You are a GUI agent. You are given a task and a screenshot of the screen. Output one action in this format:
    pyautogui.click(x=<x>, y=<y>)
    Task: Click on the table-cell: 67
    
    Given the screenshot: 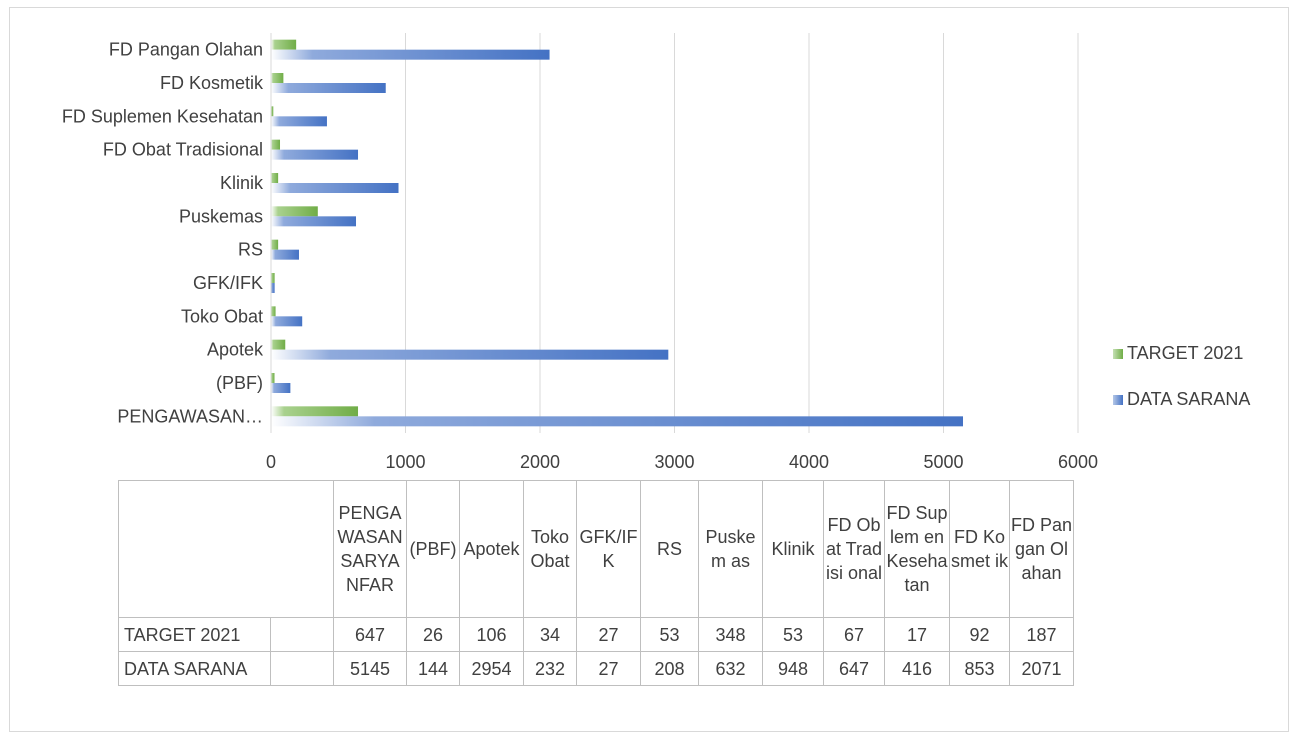 What is the action you would take?
    pyautogui.click(x=854, y=634)
    